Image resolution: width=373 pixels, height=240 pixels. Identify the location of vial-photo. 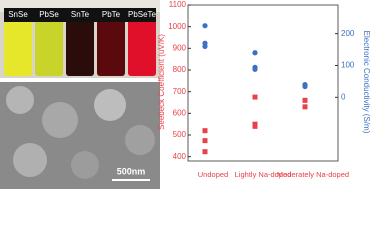
(80, 39).